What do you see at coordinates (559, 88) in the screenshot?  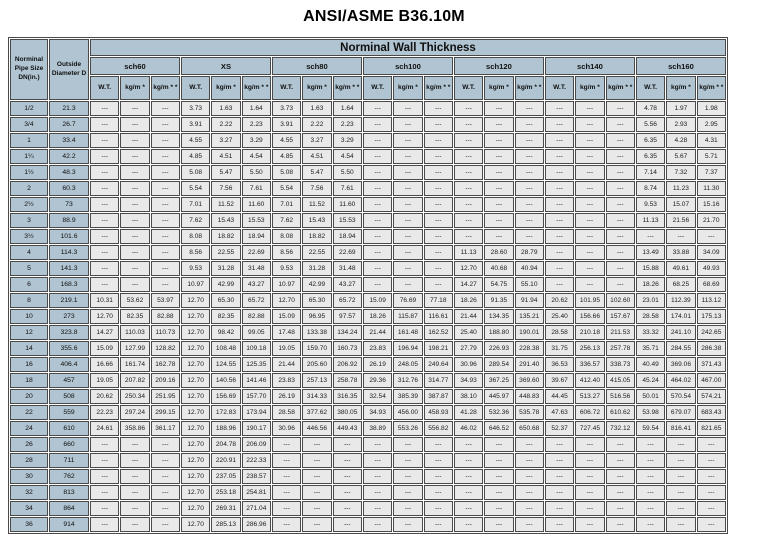 I see `sub-header: W.T.` at bounding box center [559, 88].